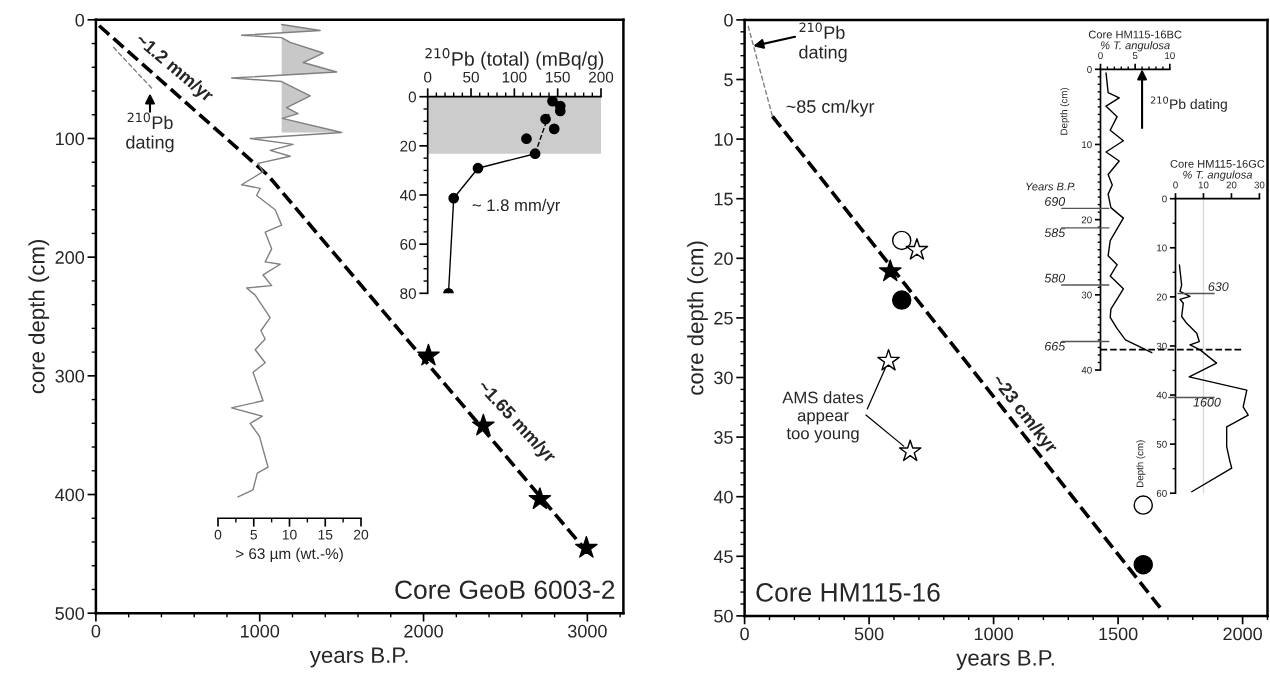 The width and height of the screenshot is (1270, 692). Describe the element at coordinates (1050, 186) in the screenshot. I see `annotation: Years B.P.` at that location.